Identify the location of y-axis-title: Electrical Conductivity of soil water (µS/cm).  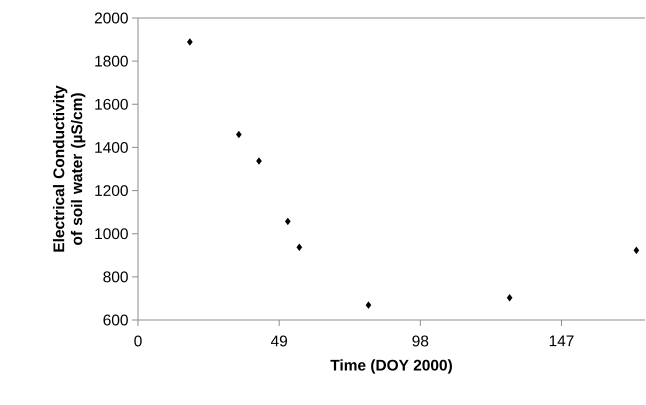
(69, 168).